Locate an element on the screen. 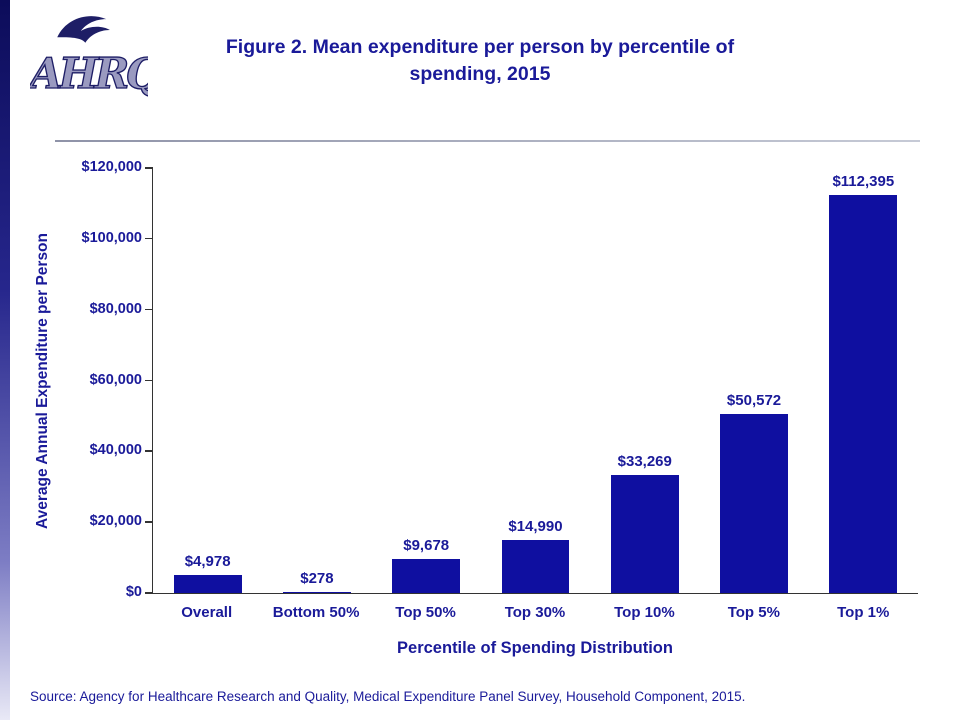 The image size is (960, 720). x-axis-category-label: Overall is located at coordinates (207, 612).